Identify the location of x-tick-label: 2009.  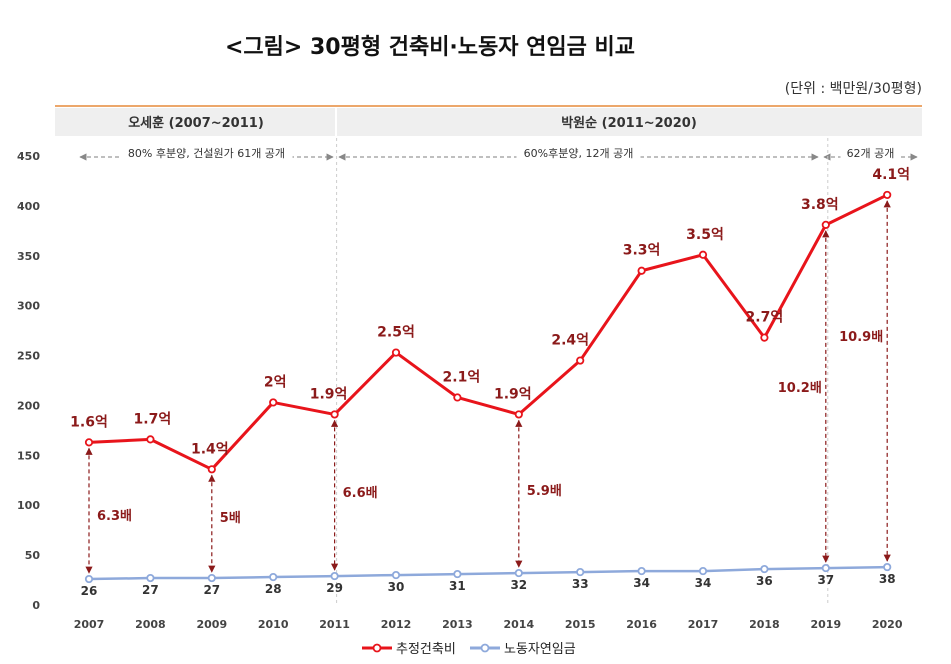
(211, 624).